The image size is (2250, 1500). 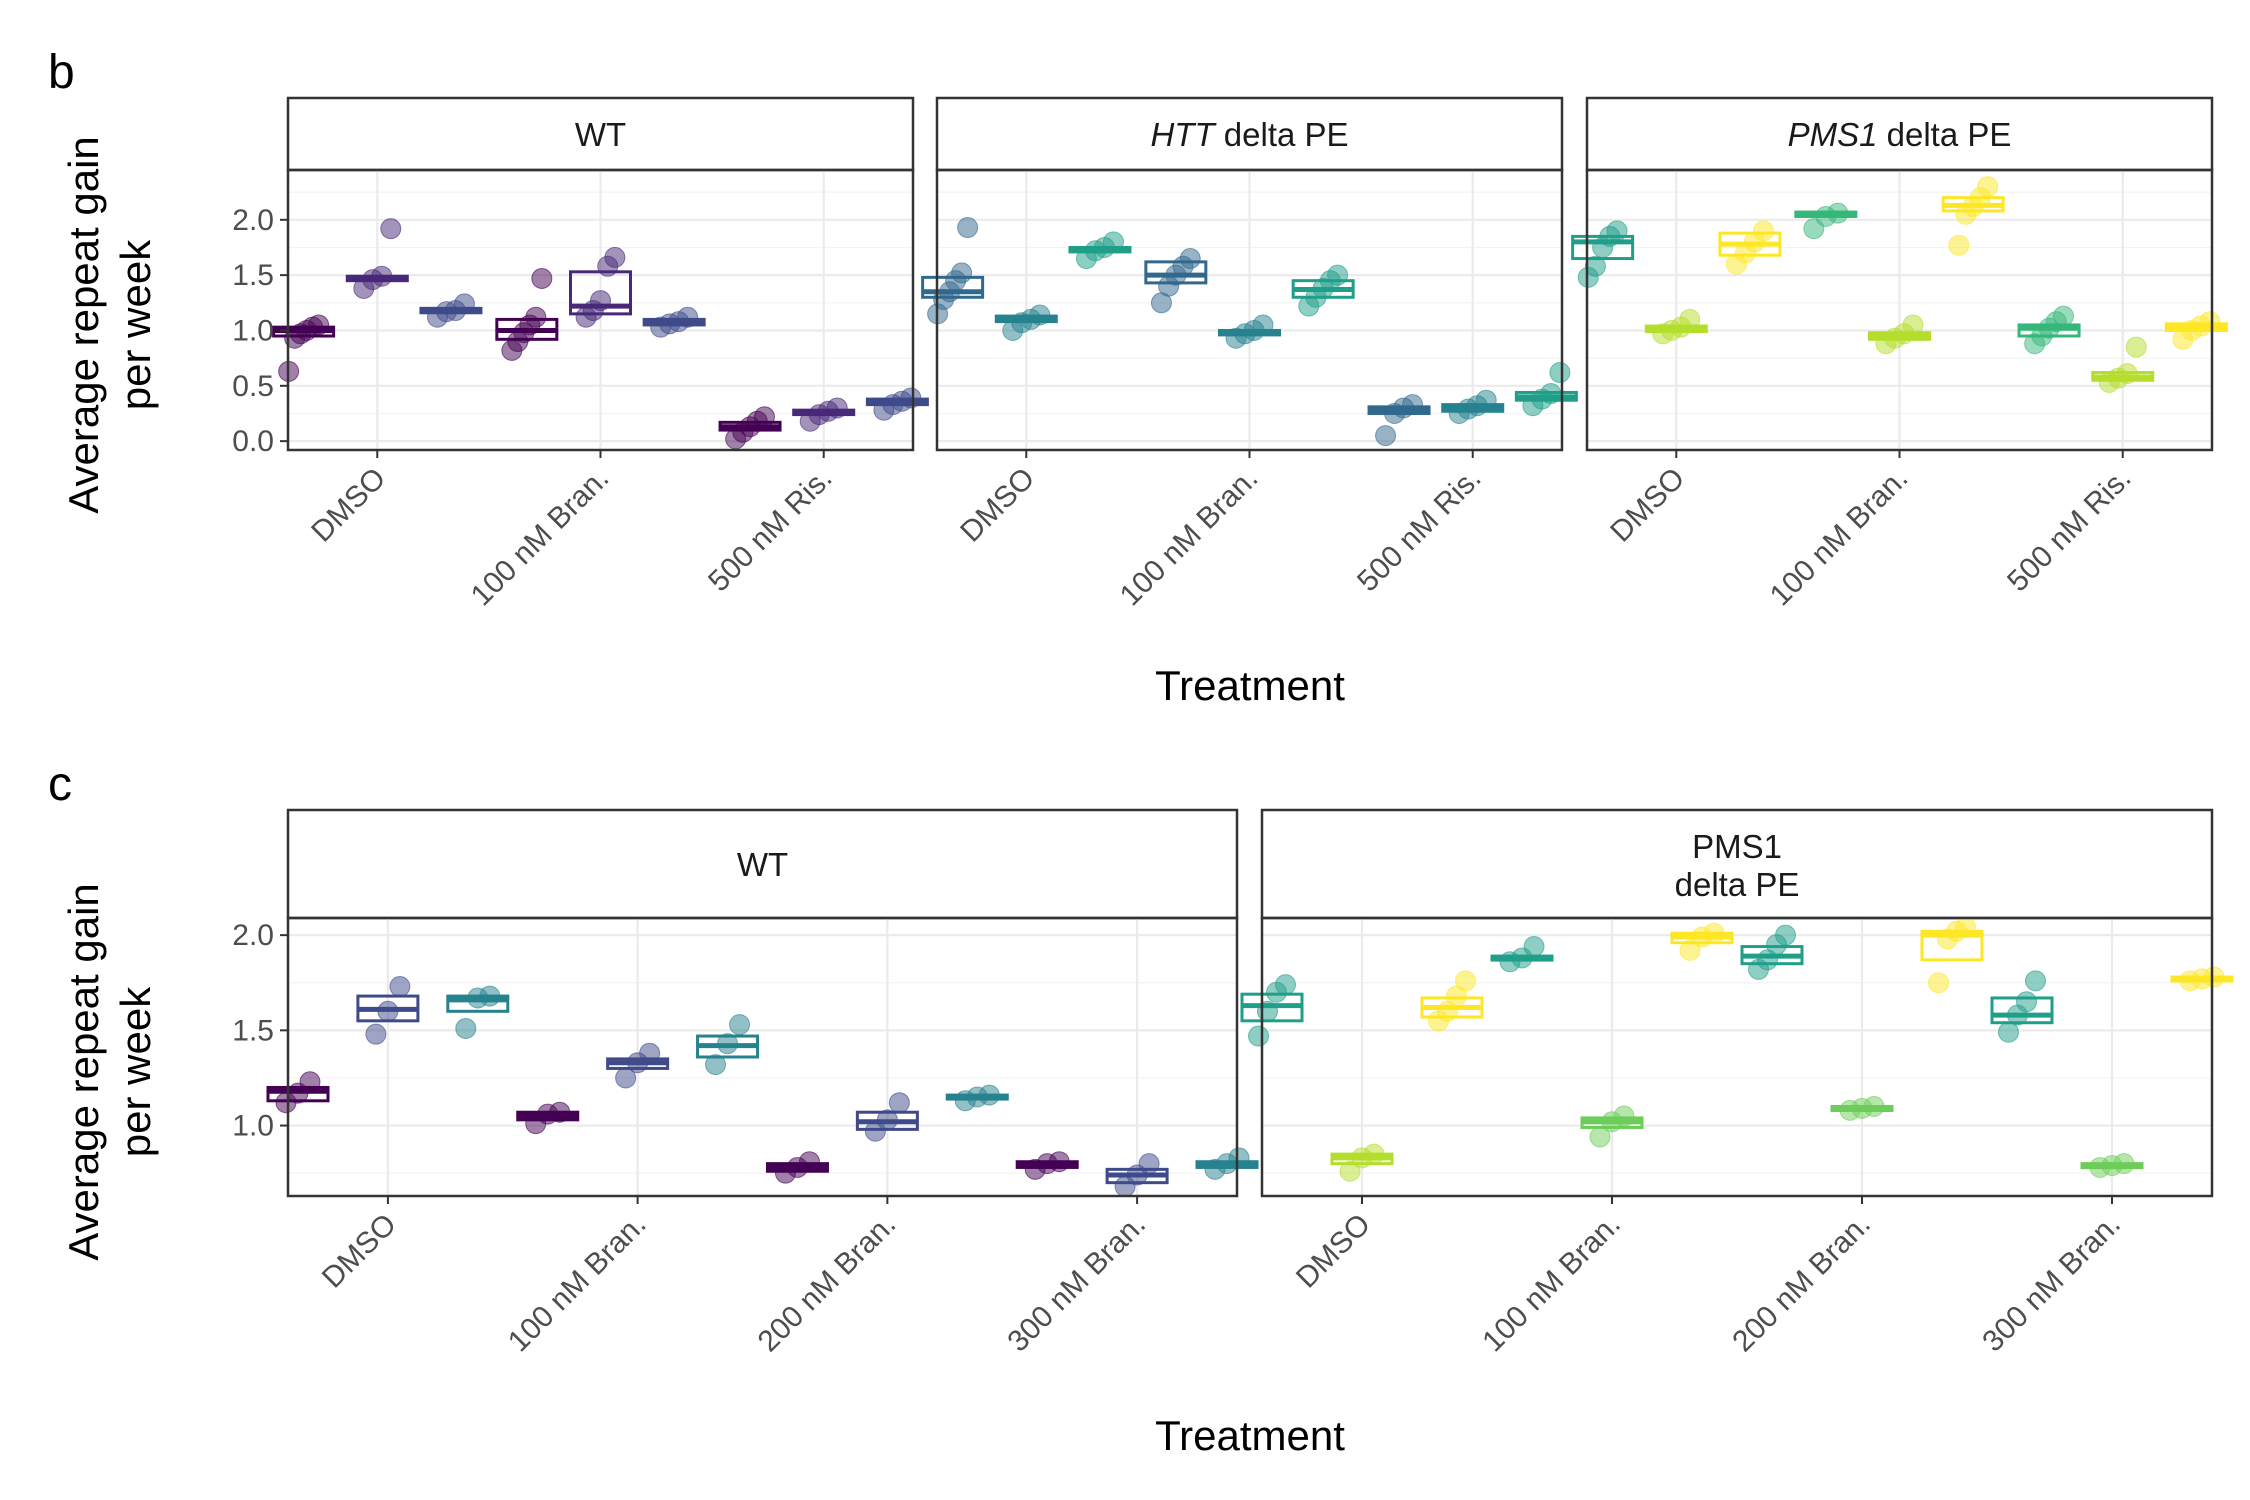 What do you see at coordinates (83, 325) in the screenshot?
I see `y-axis-title-line1: Average repeat gain` at bounding box center [83, 325].